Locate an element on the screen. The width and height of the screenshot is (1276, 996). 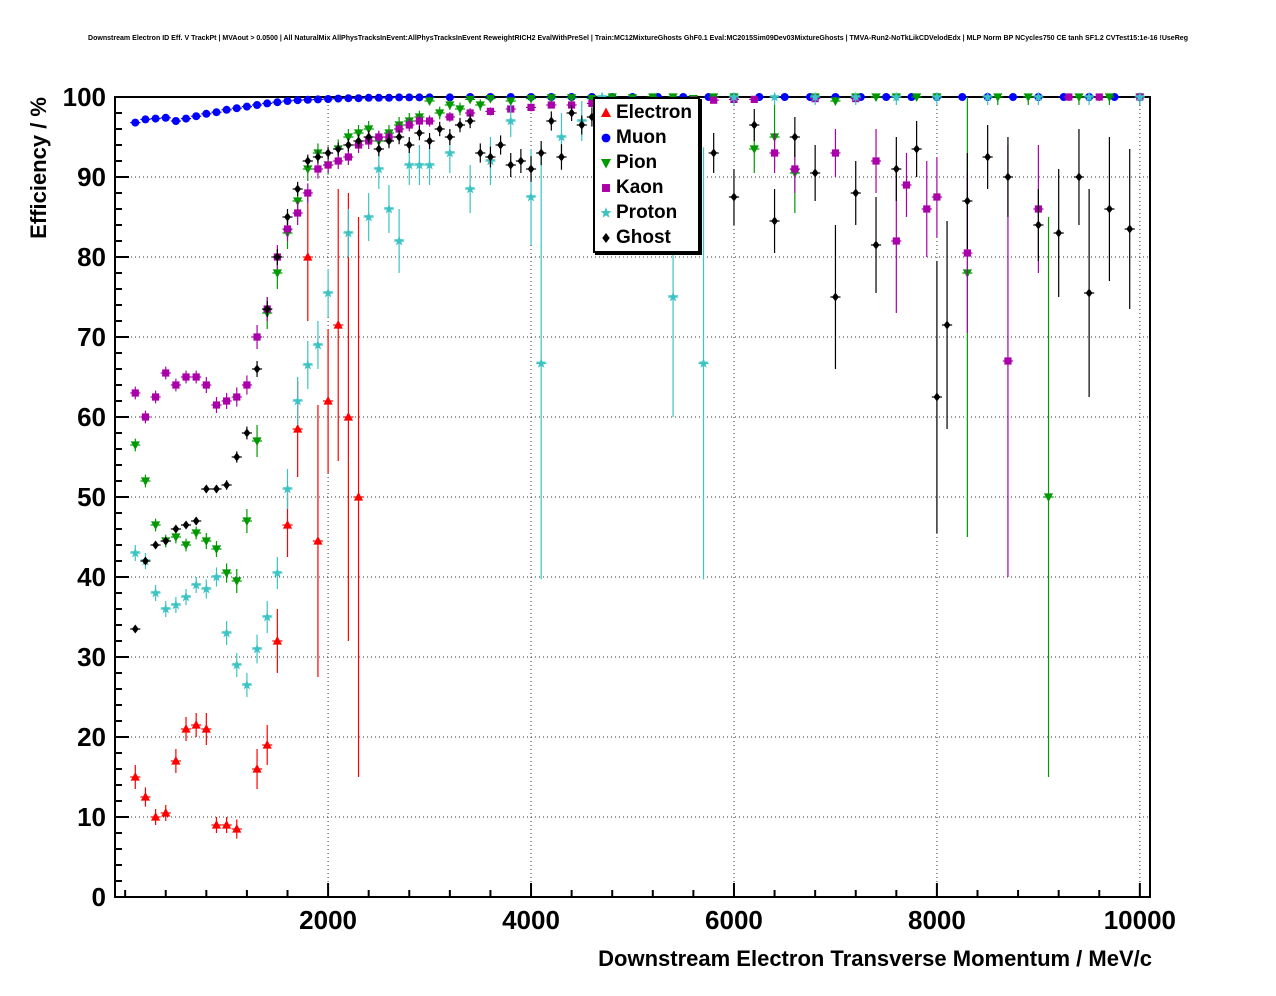
legend-entry-muon: Muon is located at coordinates (645, 137).